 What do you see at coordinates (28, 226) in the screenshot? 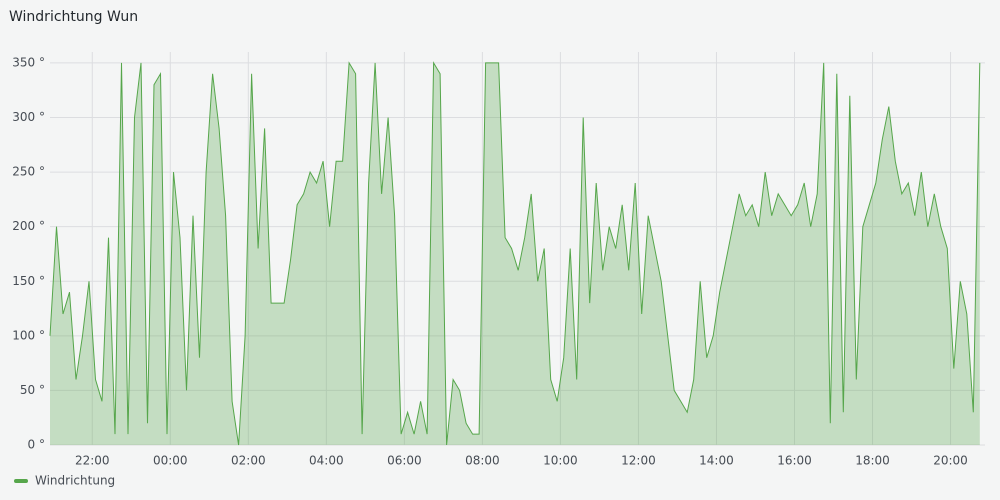
I see `y-tick-label: 200 °` at bounding box center [28, 226].